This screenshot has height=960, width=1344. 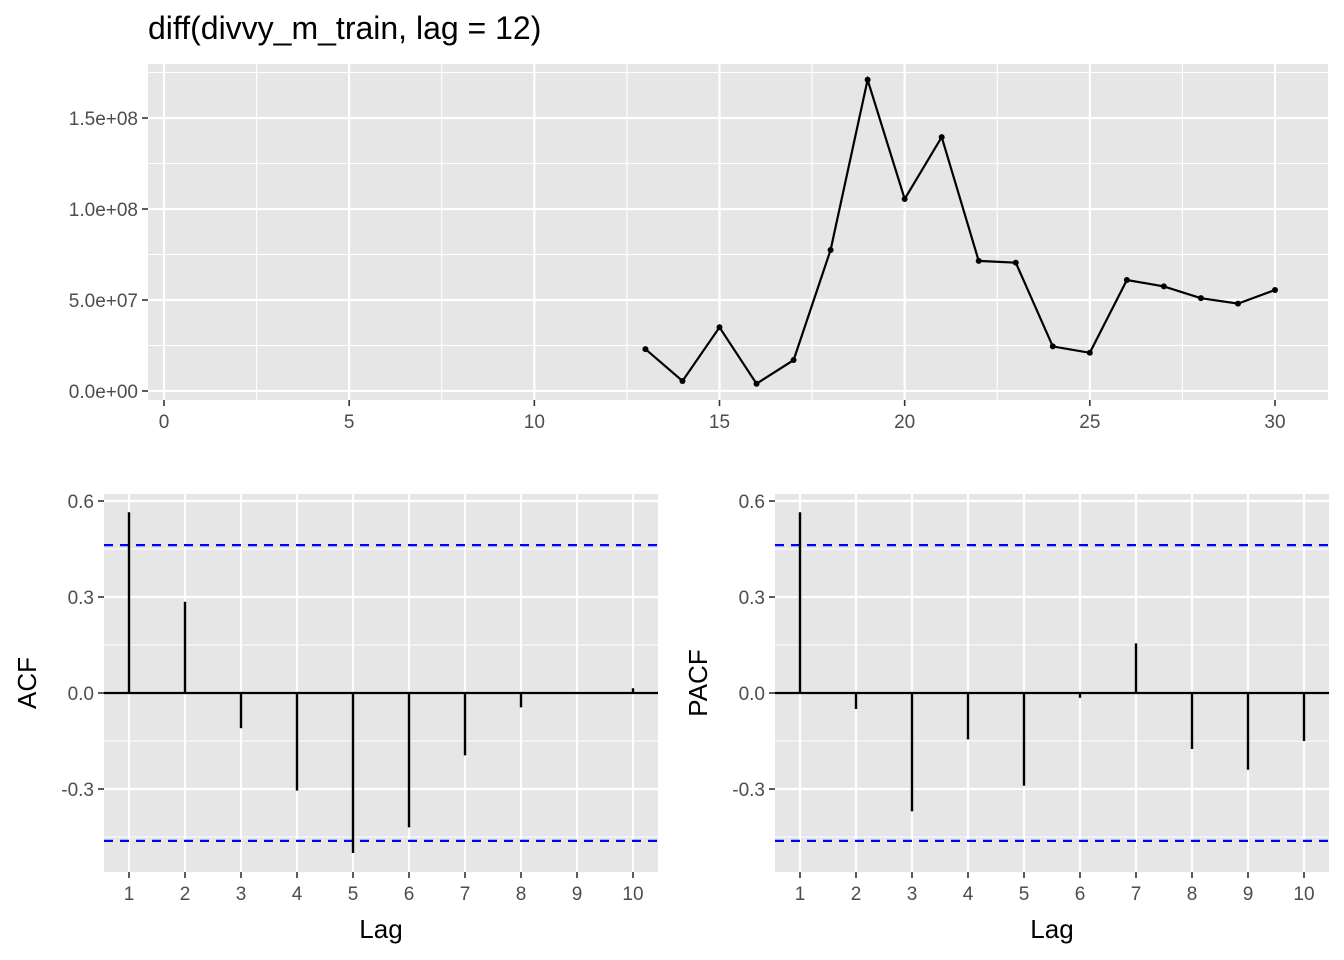 I want to click on acf-y-tick-label: -0.3, so click(x=77, y=790).